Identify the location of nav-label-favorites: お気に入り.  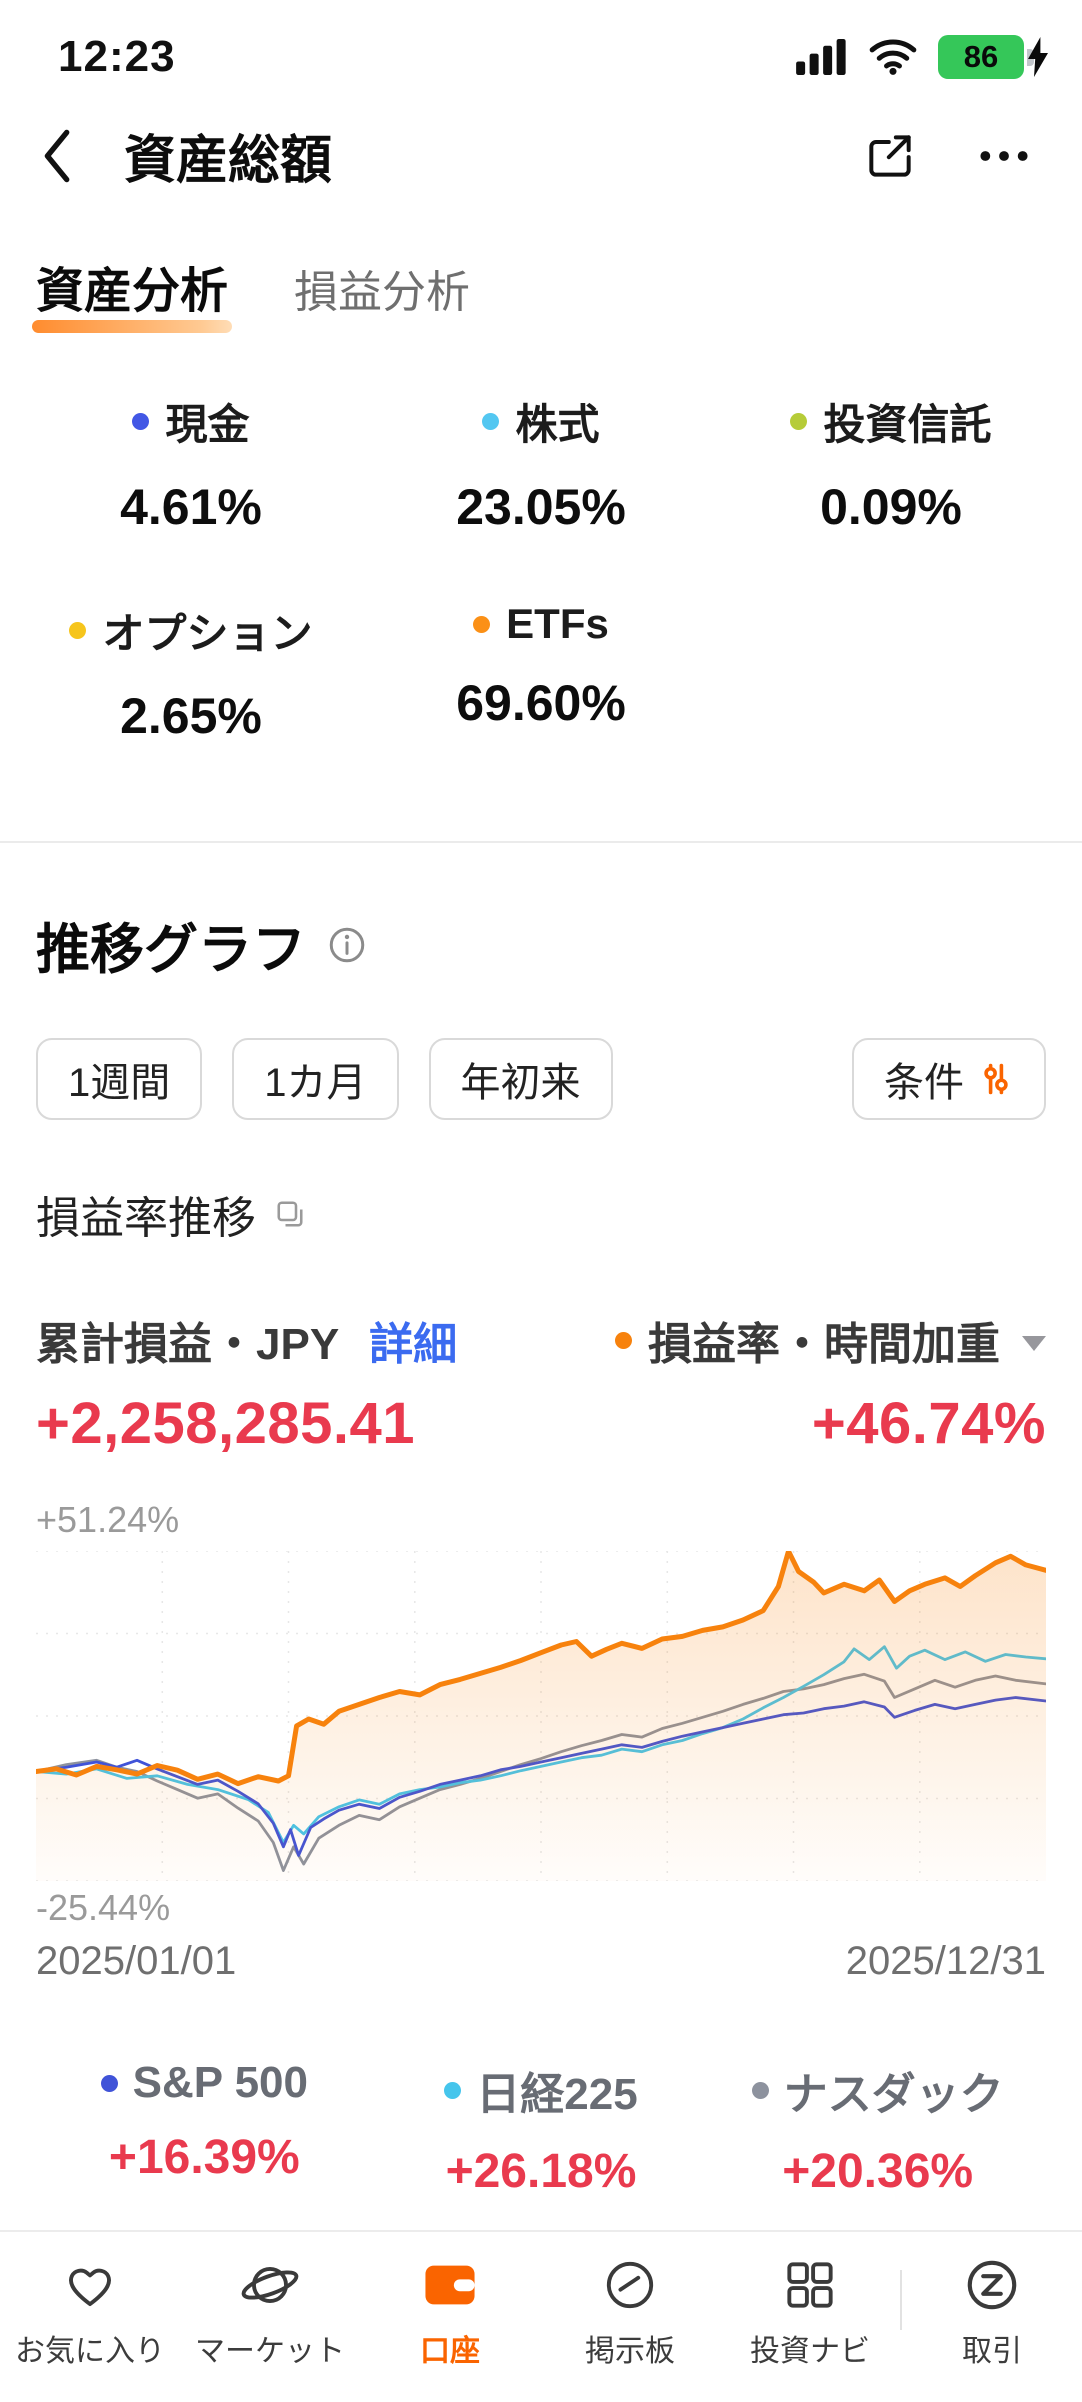
(90, 2351).